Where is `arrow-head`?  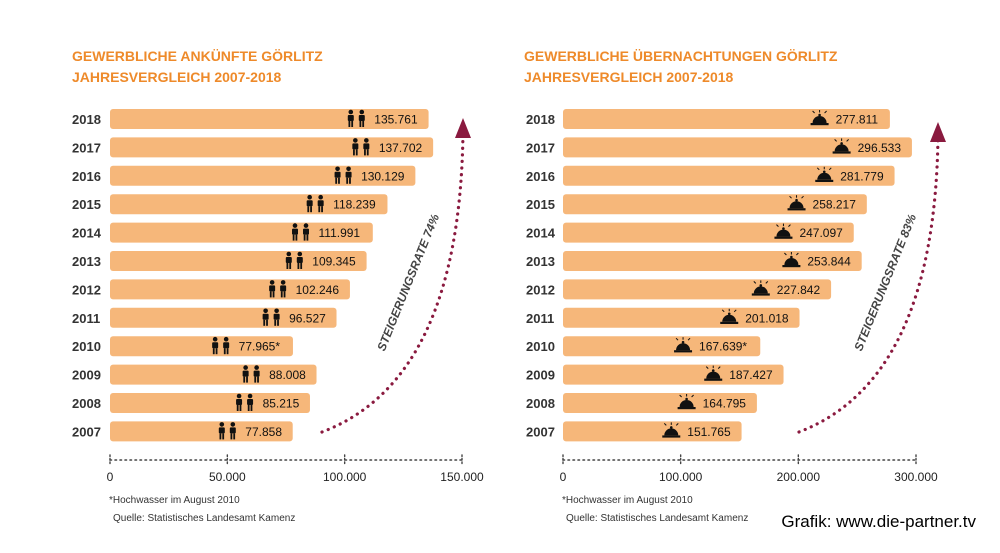
arrow-head is located at coordinates (463, 128).